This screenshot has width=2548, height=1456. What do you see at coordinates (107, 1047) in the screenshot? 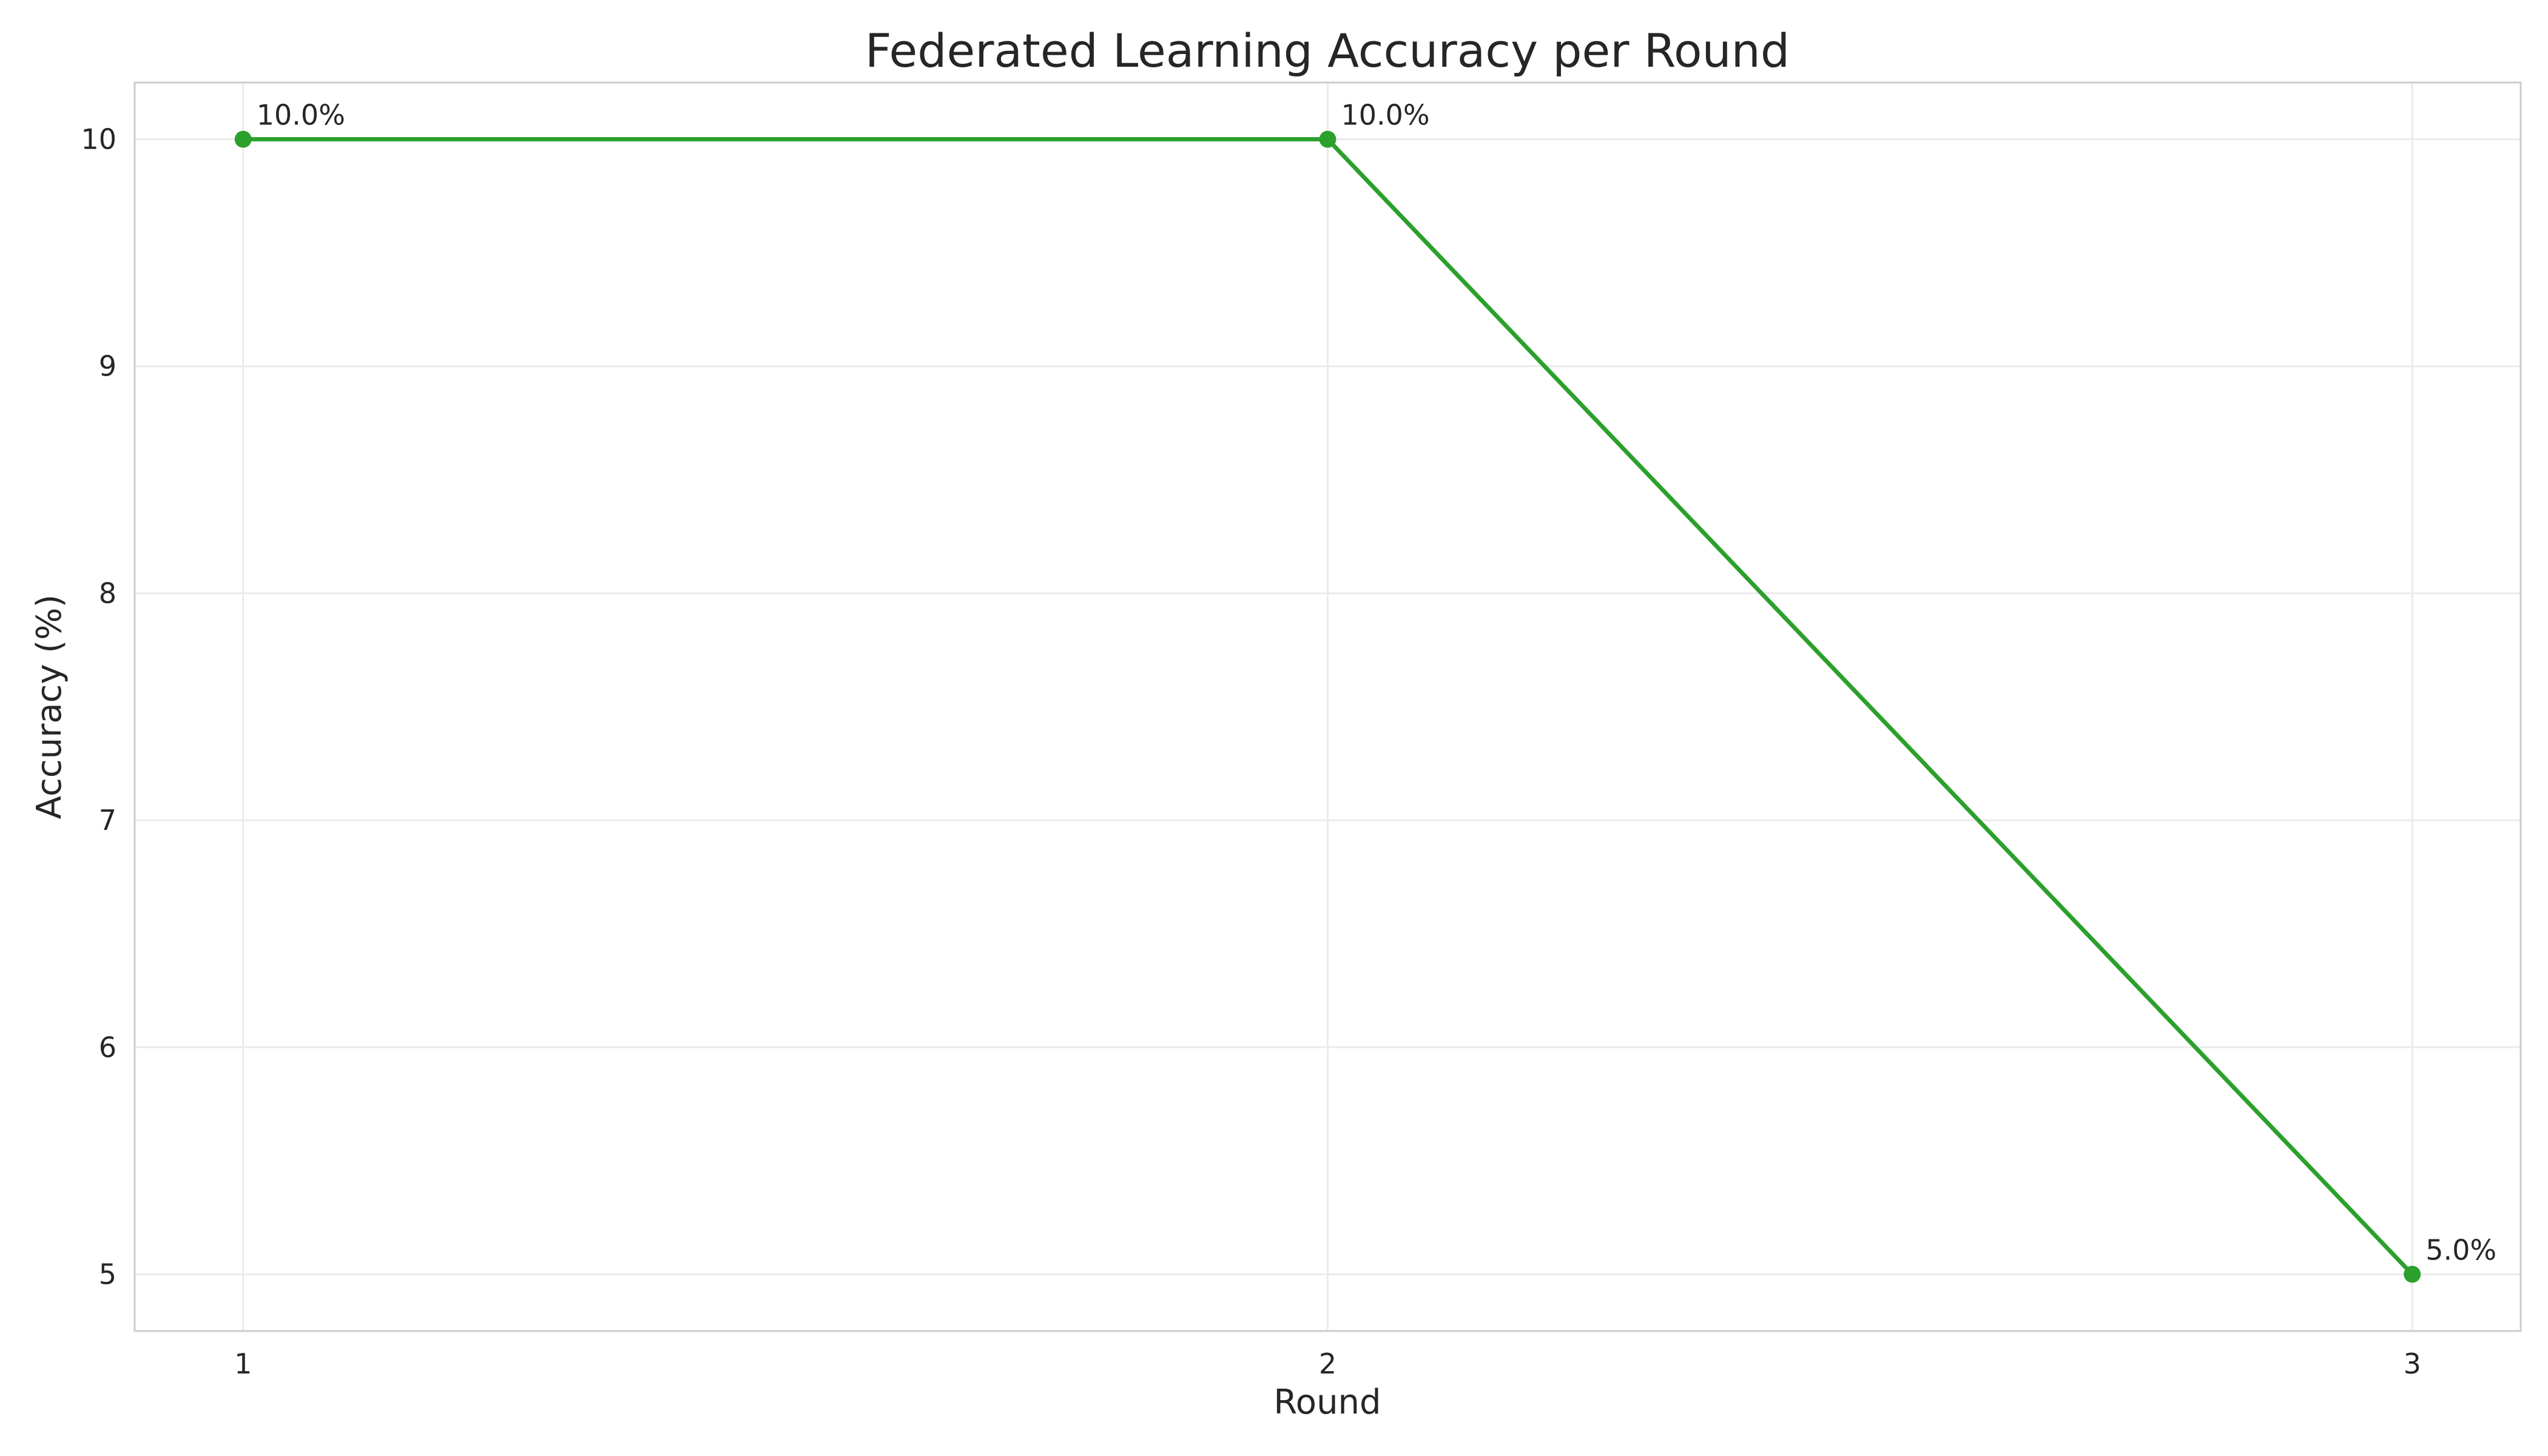
I see `y-tick-label: 6` at bounding box center [107, 1047].